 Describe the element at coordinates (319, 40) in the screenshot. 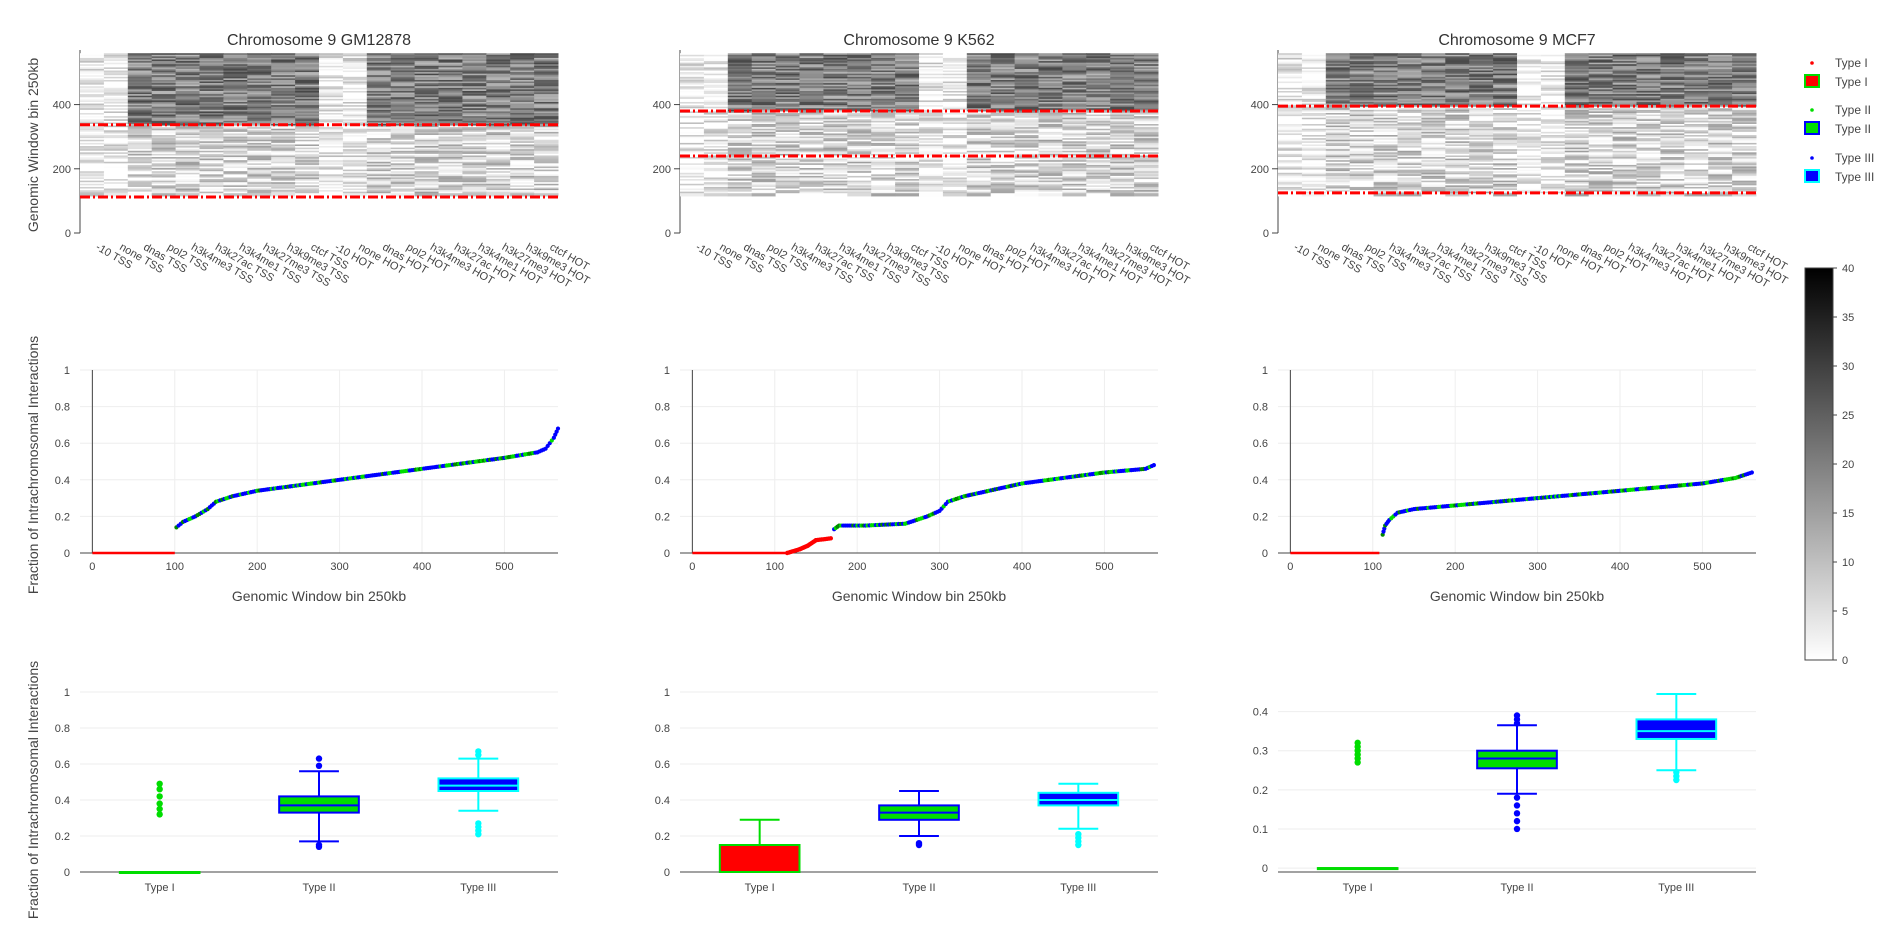

I see `heatmap-title: Chromosome 9 GM12878` at that location.